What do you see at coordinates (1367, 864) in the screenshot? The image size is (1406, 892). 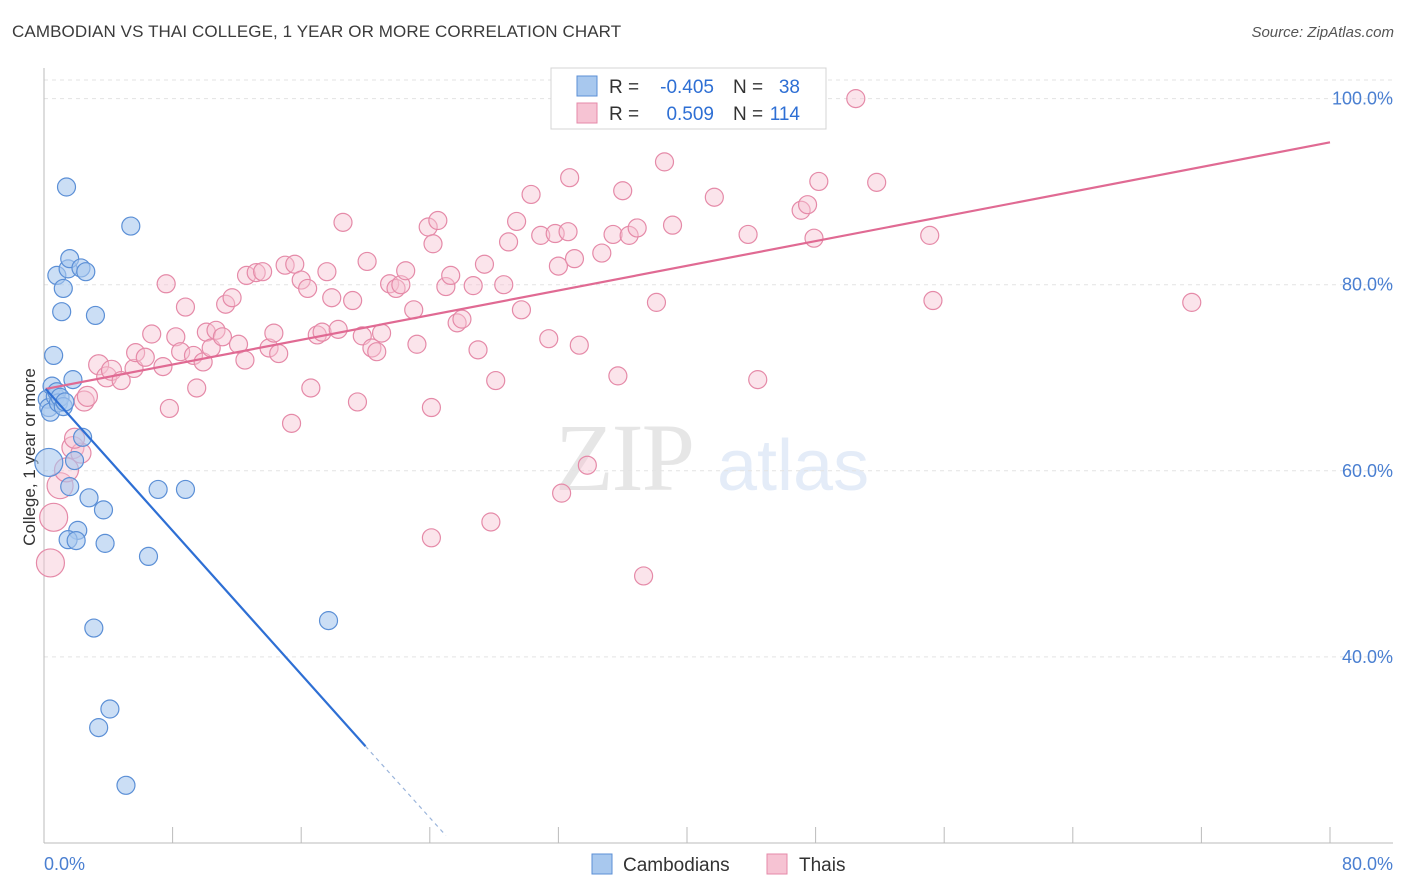 I see `x-tick-label-max: 80.0%` at bounding box center [1367, 864].